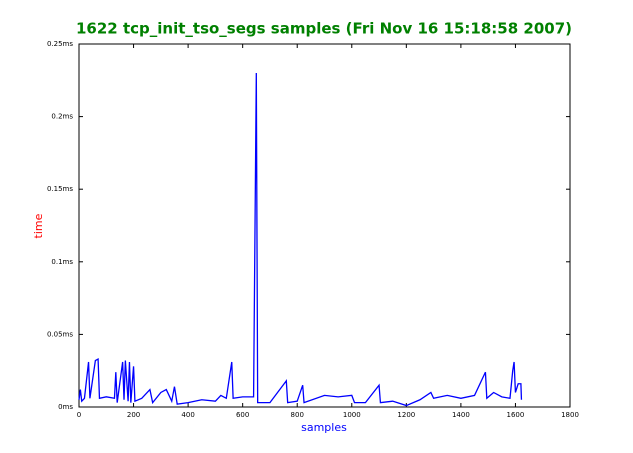 This screenshot has height=453, width=633. I want to click on x-tick-label: 1800, so click(570, 415).